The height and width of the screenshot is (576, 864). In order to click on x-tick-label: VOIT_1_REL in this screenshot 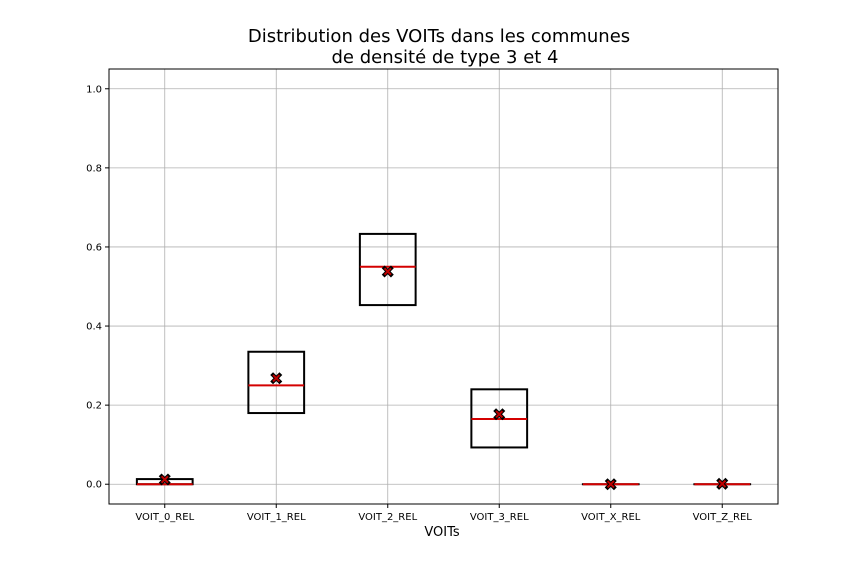, I will do `click(276, 517)`.